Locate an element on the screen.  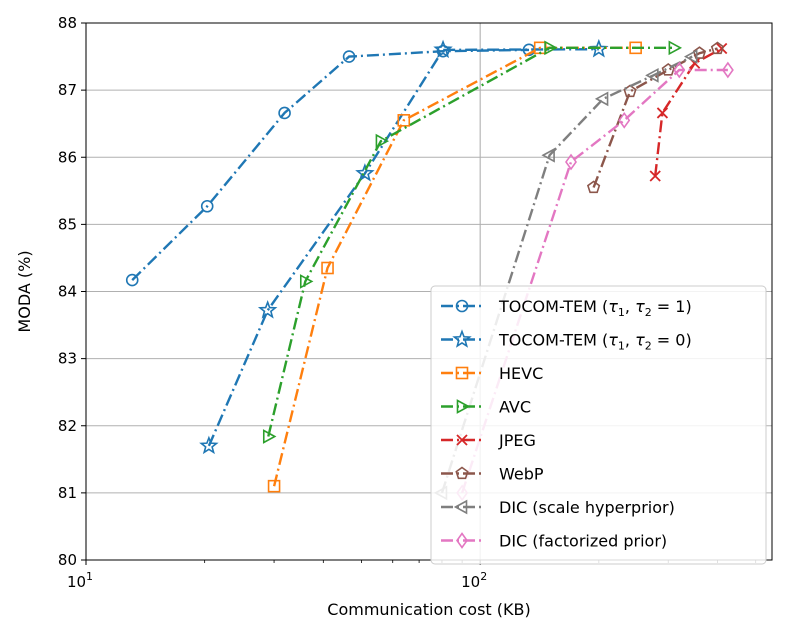
x-tick-label: 10² is located at coordinates (474, 580).